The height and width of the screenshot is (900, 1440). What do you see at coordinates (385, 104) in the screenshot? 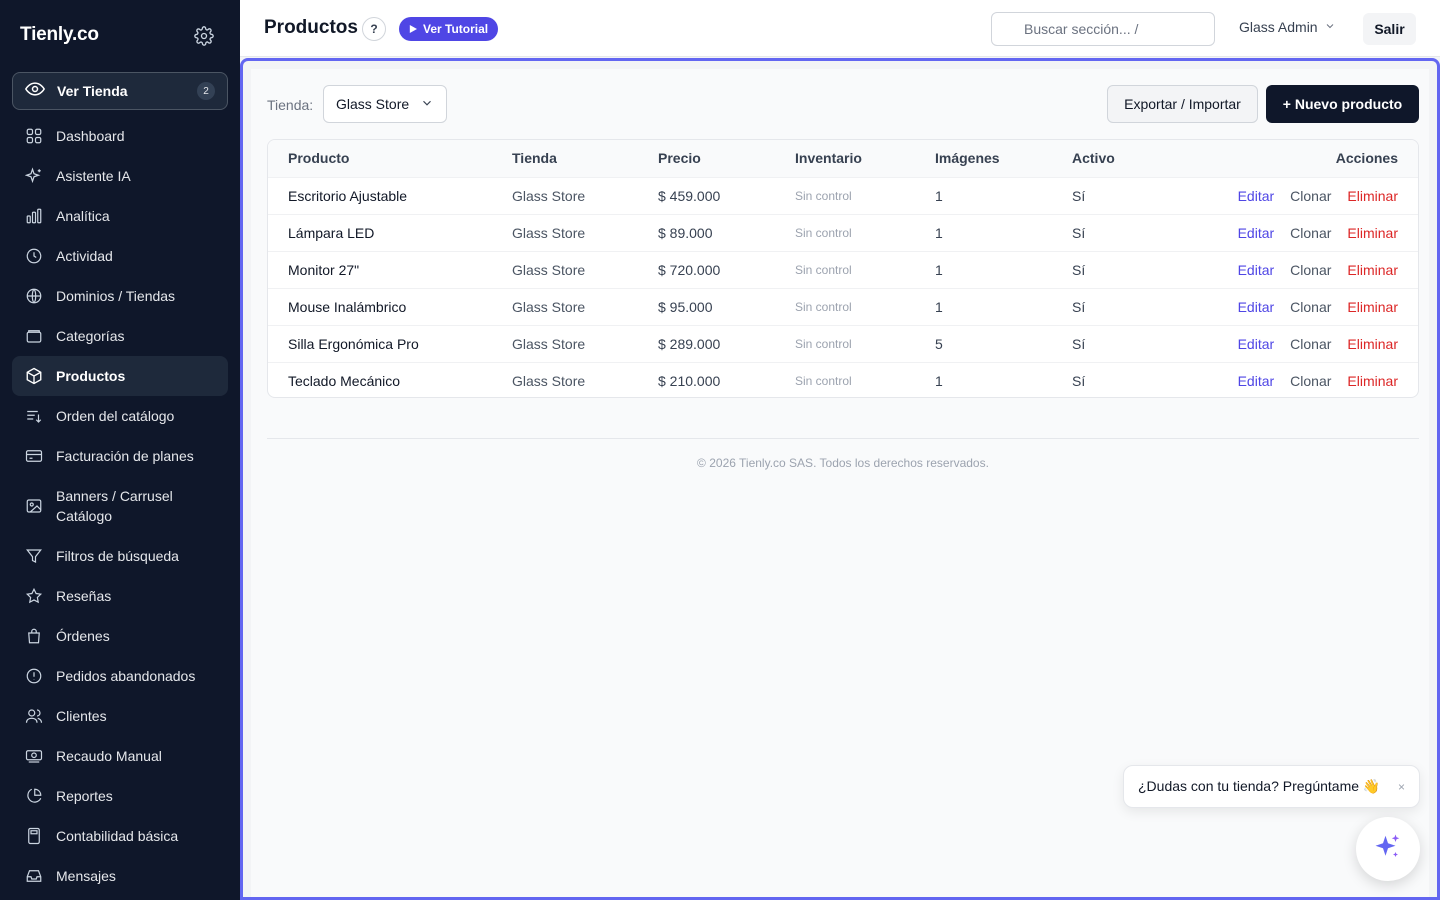
I see `store-select: Glass Store` at bounding box center [385, 104].